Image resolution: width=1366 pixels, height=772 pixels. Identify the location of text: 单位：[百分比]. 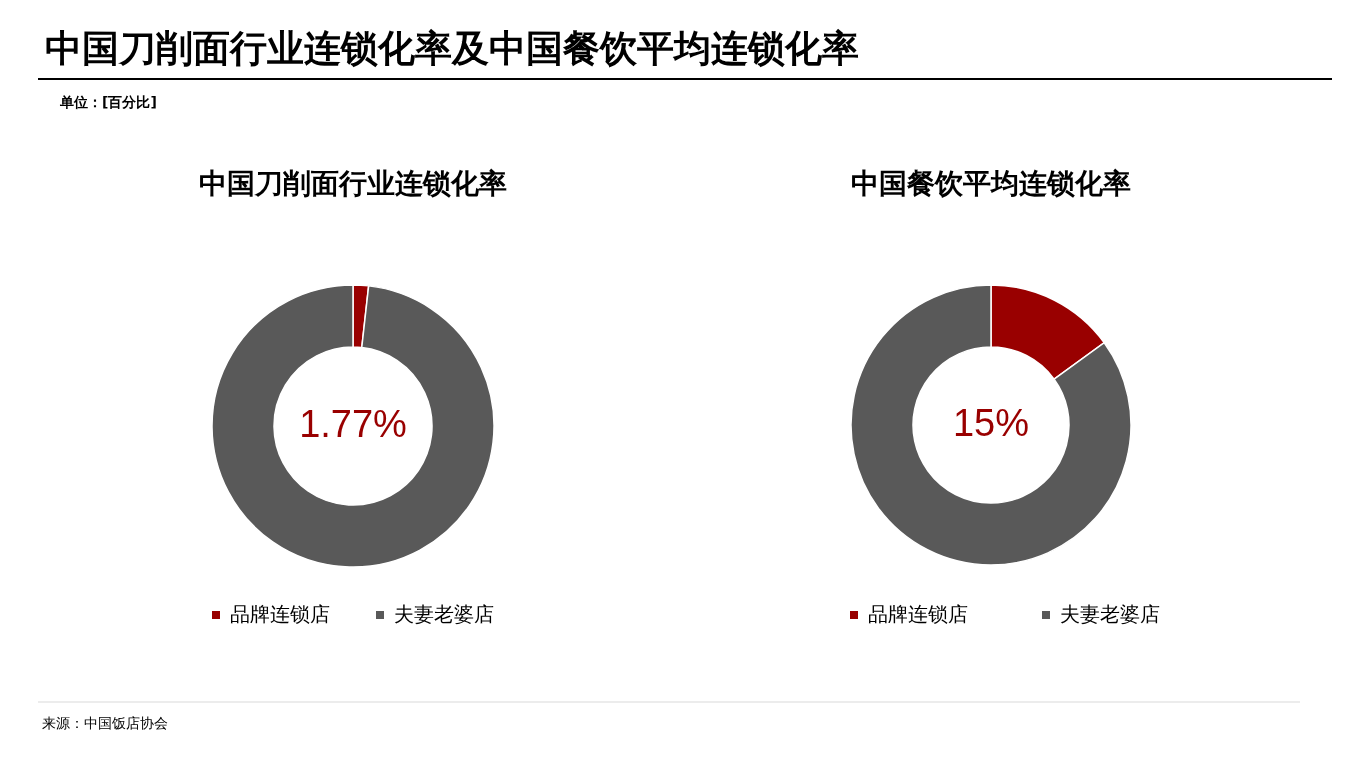
(108, 102).